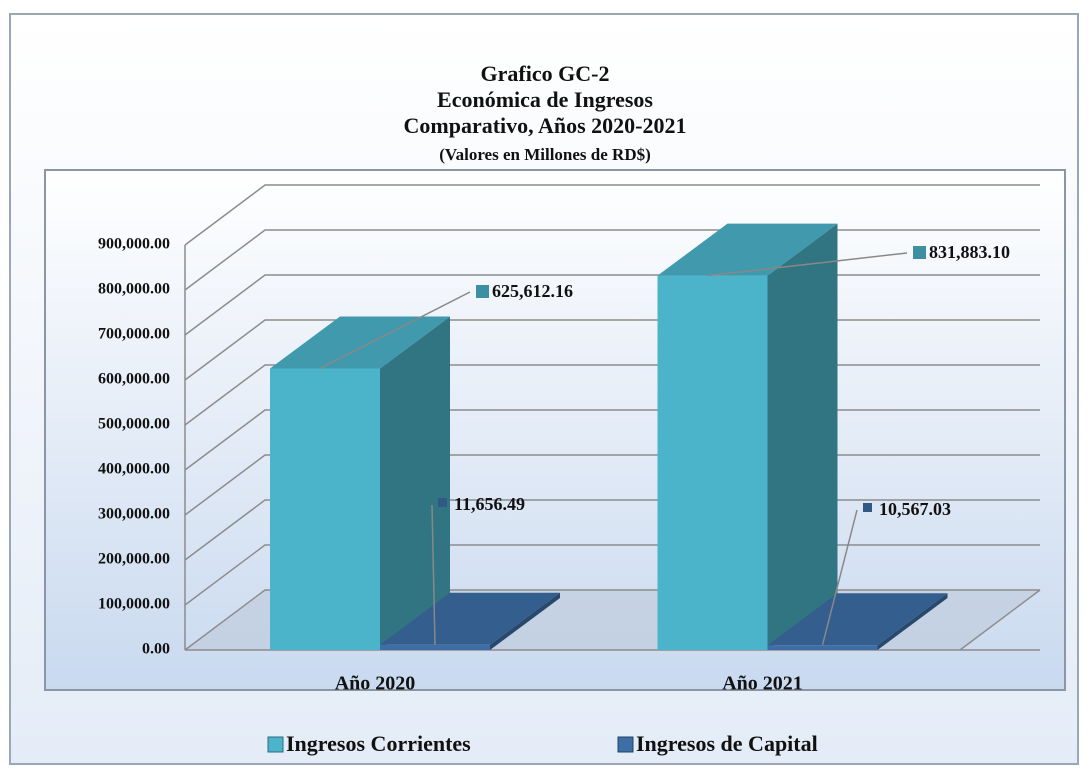 The width and height of the screenshot is (1090, 771). What do you see at coordinates (378, 743) in the screenshot?
I see `legend-label: Ingresos Corrientes` at bounding box center [378, 743].